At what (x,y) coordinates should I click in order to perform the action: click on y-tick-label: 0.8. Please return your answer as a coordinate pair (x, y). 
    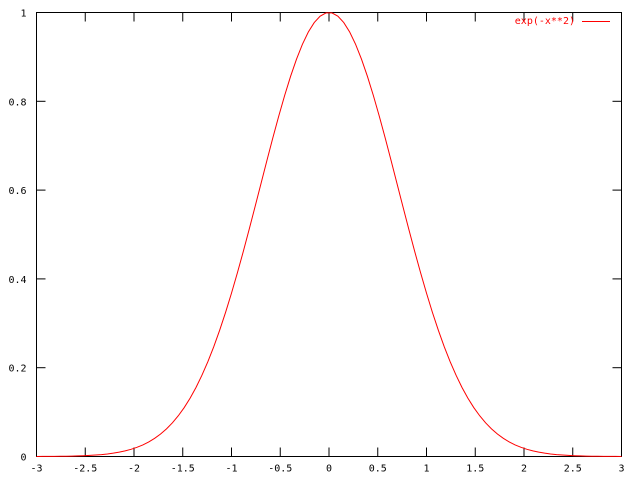
    Looking at the image, I should click on (17, 102).